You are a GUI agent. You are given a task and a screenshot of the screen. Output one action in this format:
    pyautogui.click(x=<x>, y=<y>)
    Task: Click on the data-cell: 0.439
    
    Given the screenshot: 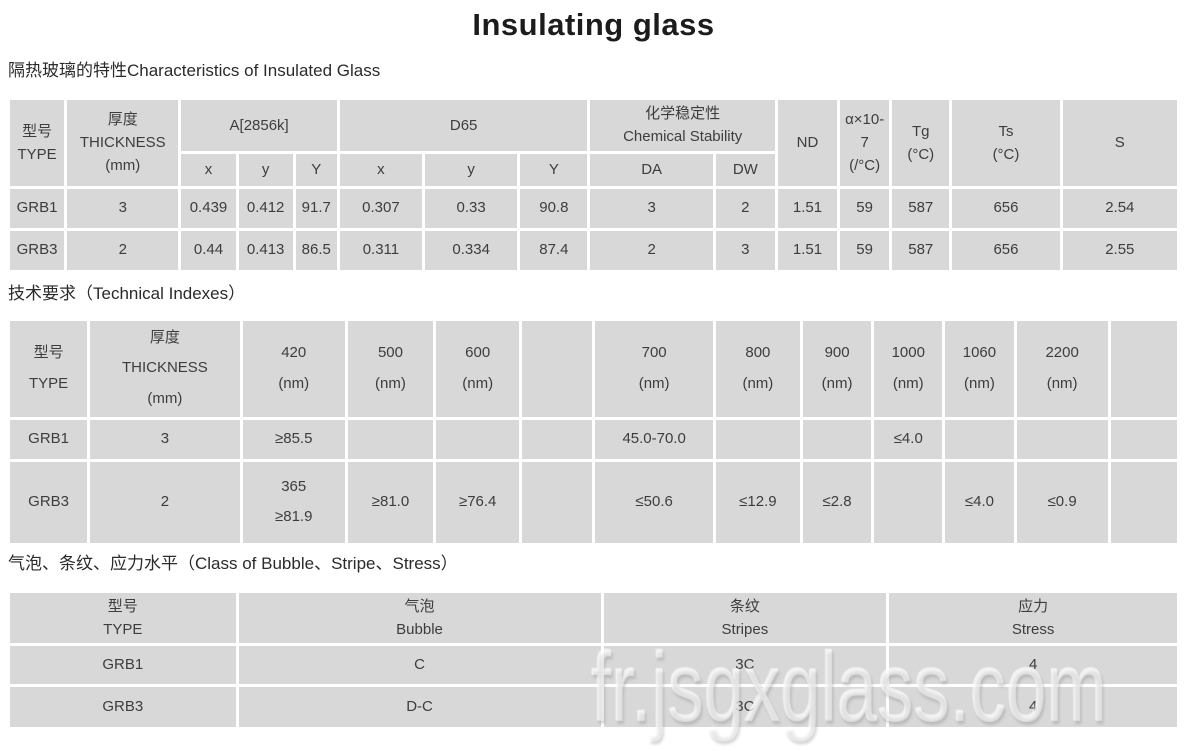 What is the action you would take?
    pyautogui.click(x=208, y=208)
    